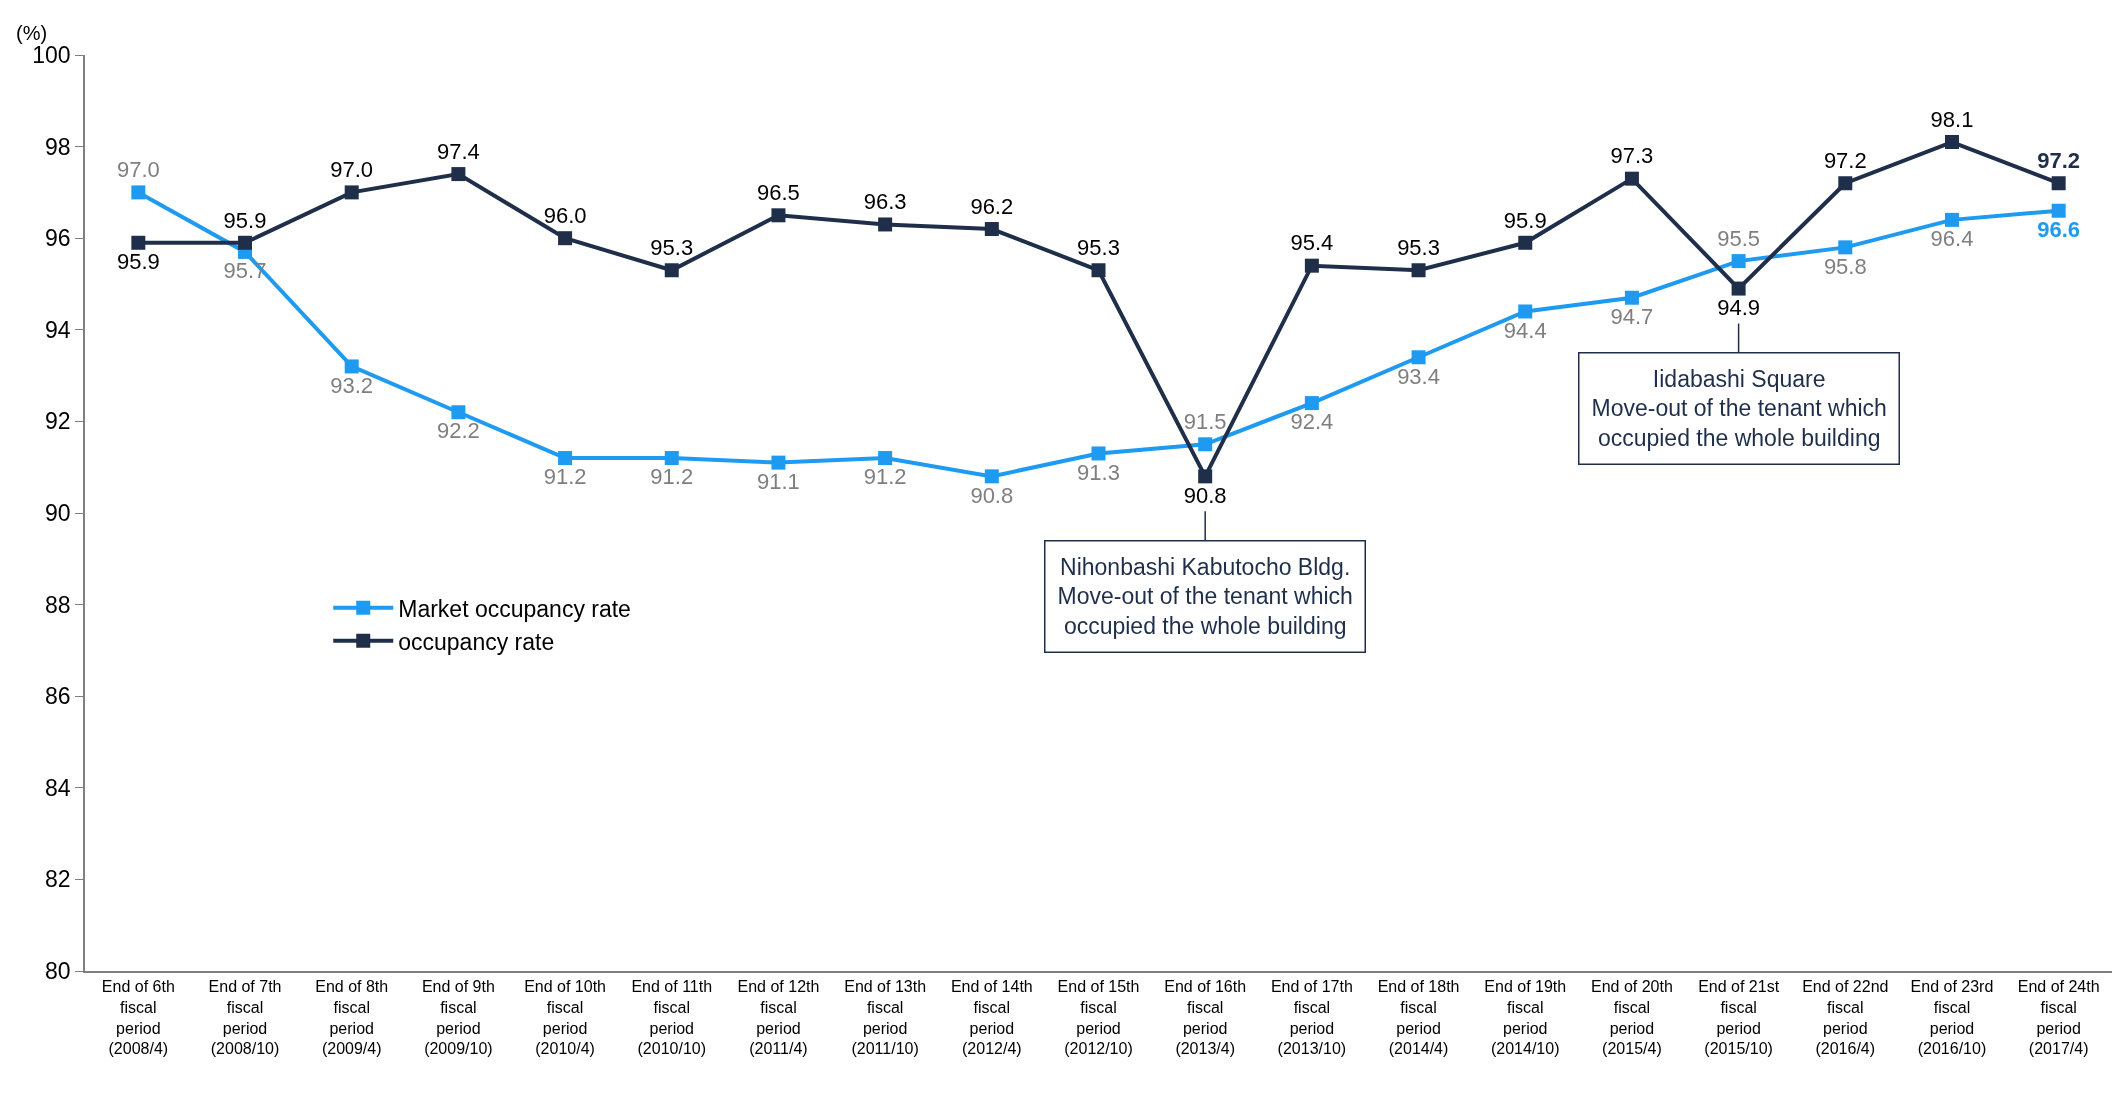 This screenshot has width=2127, height=1106. What do you see at coordinates (58, 513) in the screenshot?
I see `y-tick-label: 90` at bounding box center [58, 513].